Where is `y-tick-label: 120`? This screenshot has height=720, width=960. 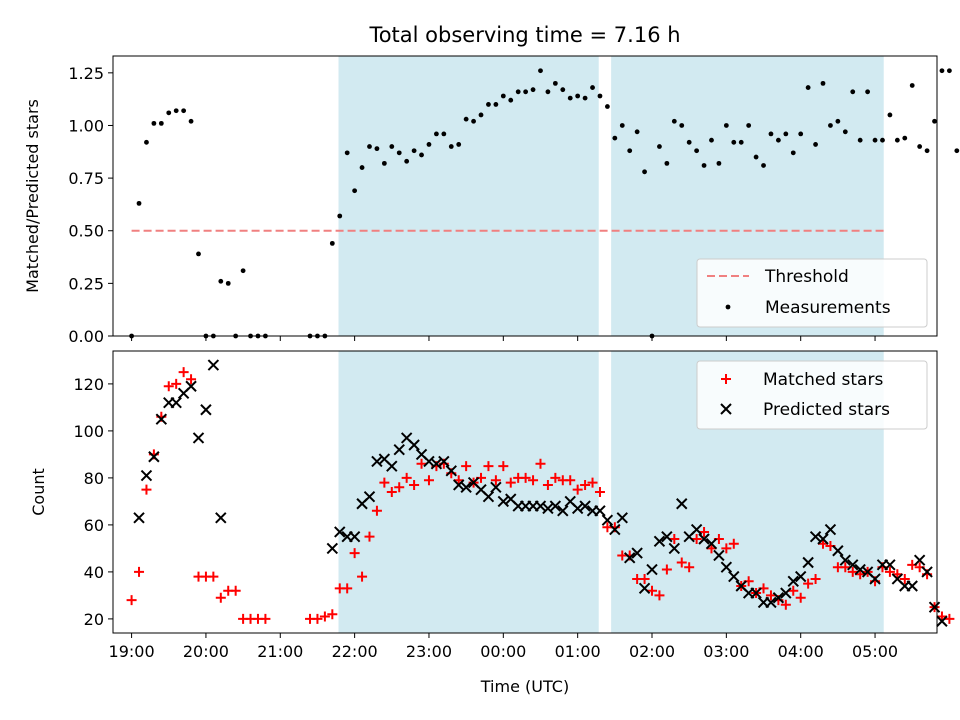 y-tick-label: 120 is located at coordinates (88, 384).